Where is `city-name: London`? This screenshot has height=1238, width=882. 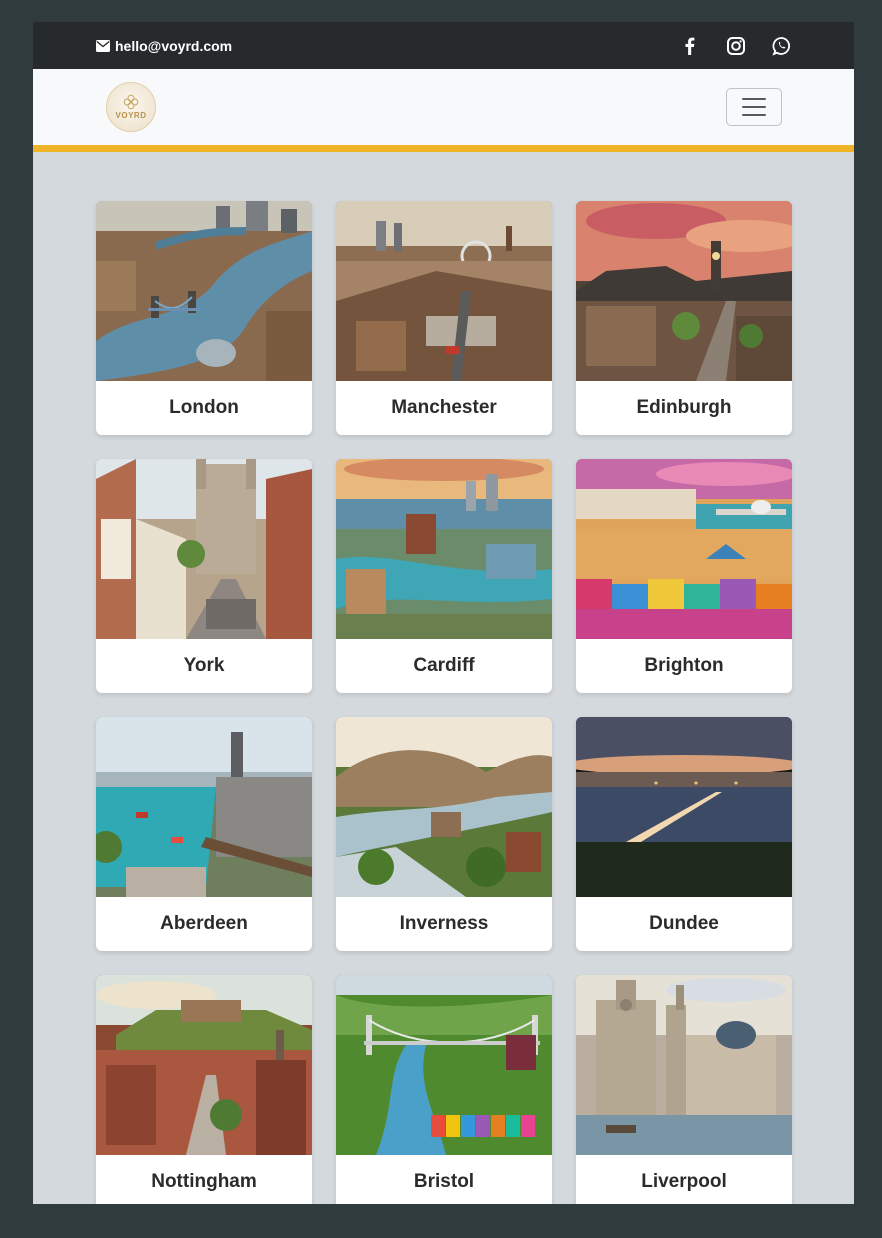 city-name: London is located at coordinates (204, 407).